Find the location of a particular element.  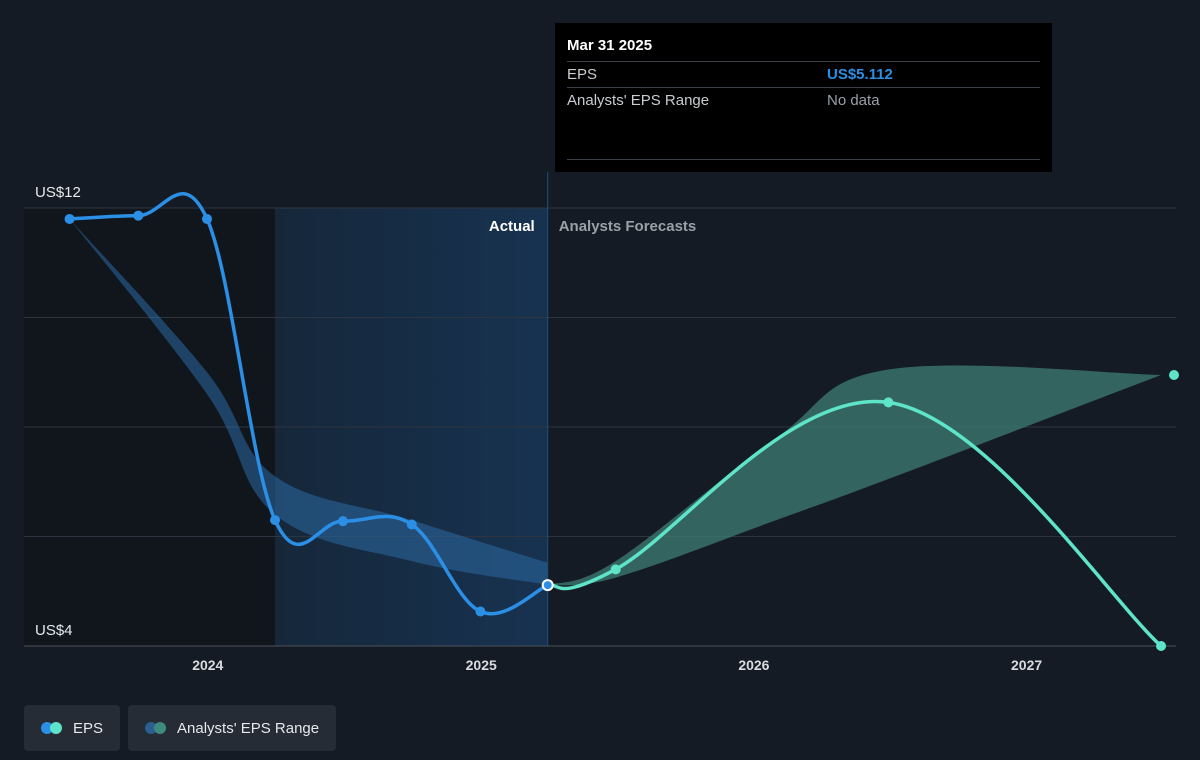

legend-item-range: Analysts' EPS Range is located at coordinates (232, 728).